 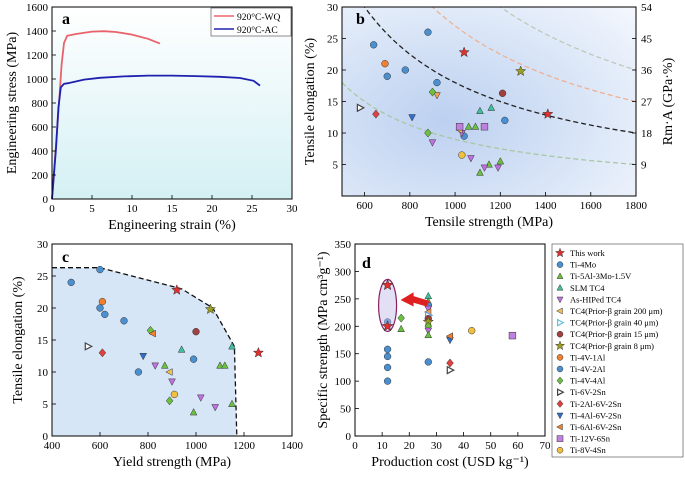 What do you see at coordinates (596, 299) in the screenshot?
I see `legend-label: As-HIPed TC4` at bounding box center [596, 299].